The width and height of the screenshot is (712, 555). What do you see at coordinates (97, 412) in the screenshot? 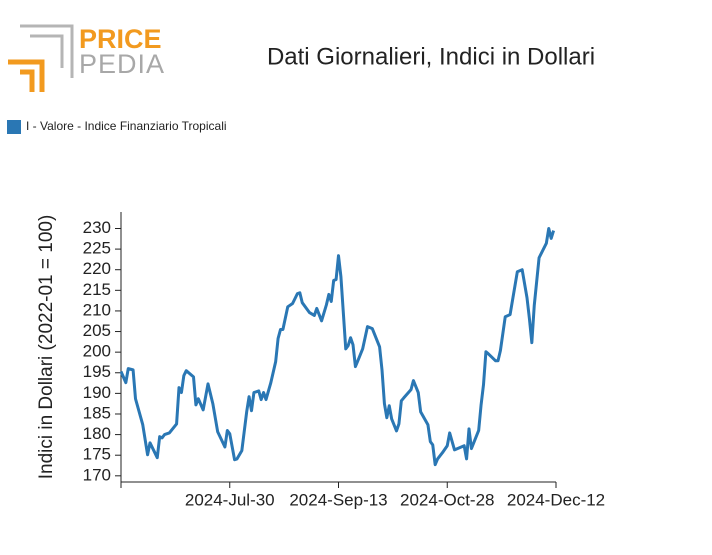
I see `y-tick-label: 185` at bounding box center [97, 412].